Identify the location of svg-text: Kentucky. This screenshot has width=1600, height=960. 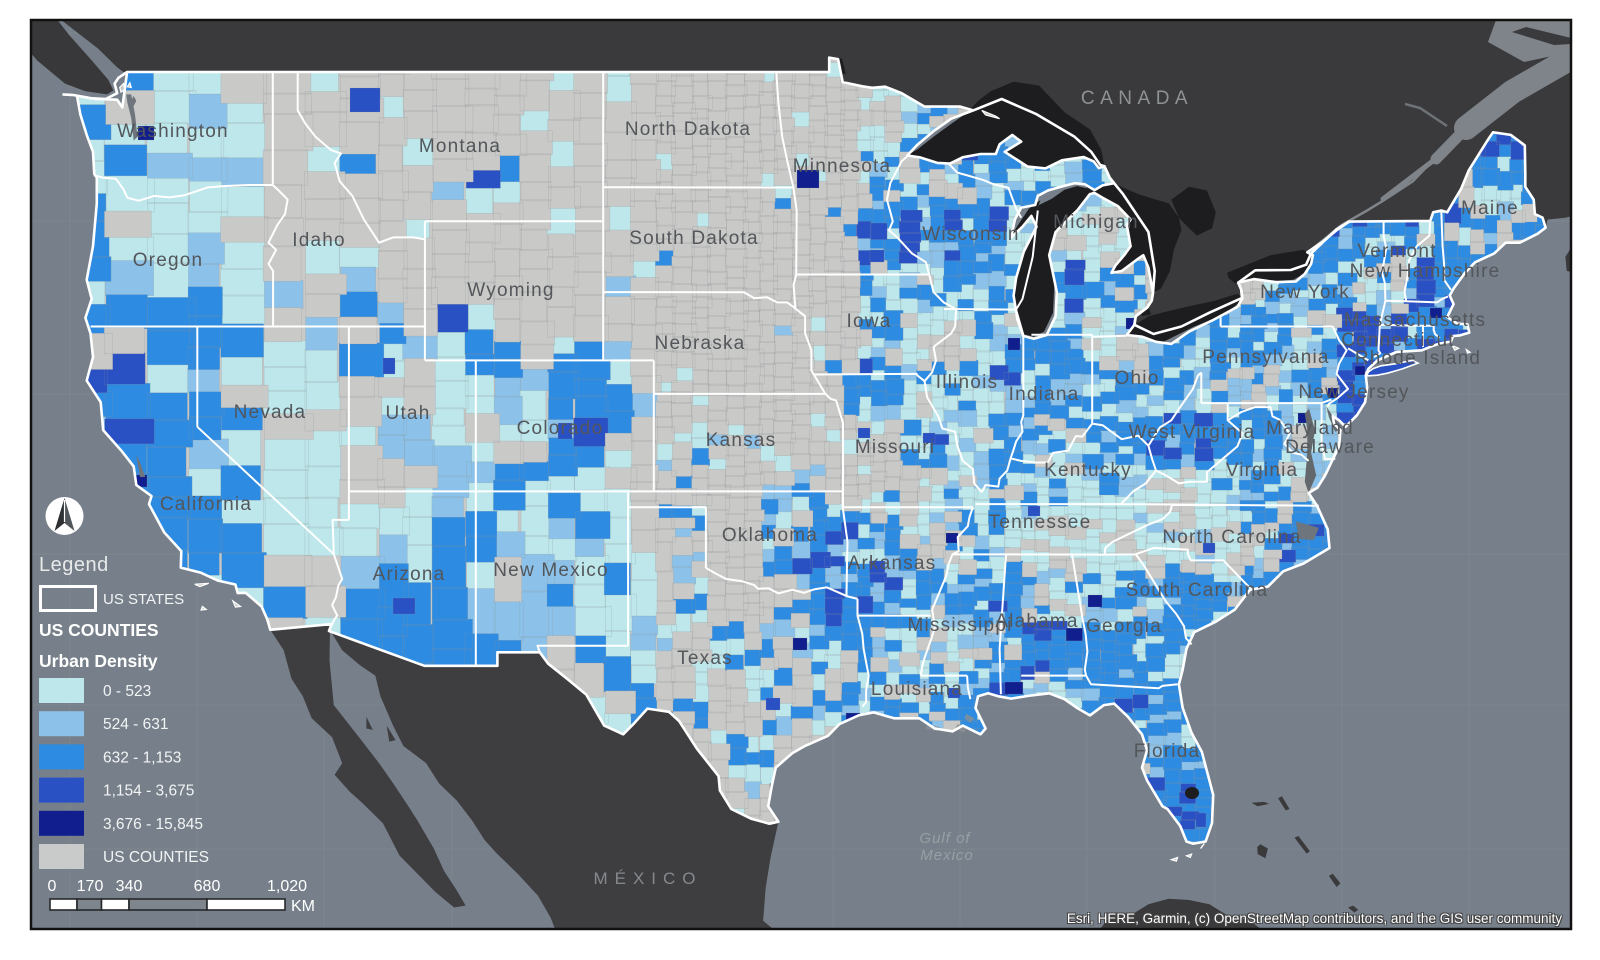
(1088, 470).